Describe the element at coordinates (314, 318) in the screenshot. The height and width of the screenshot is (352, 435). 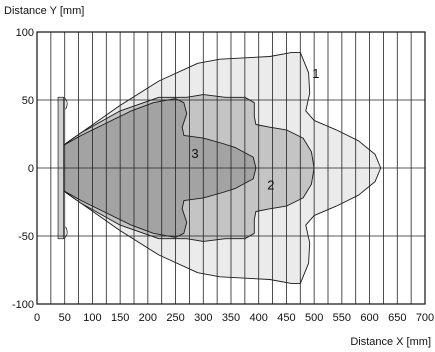
I see `x-tick-label: 500` at that location.